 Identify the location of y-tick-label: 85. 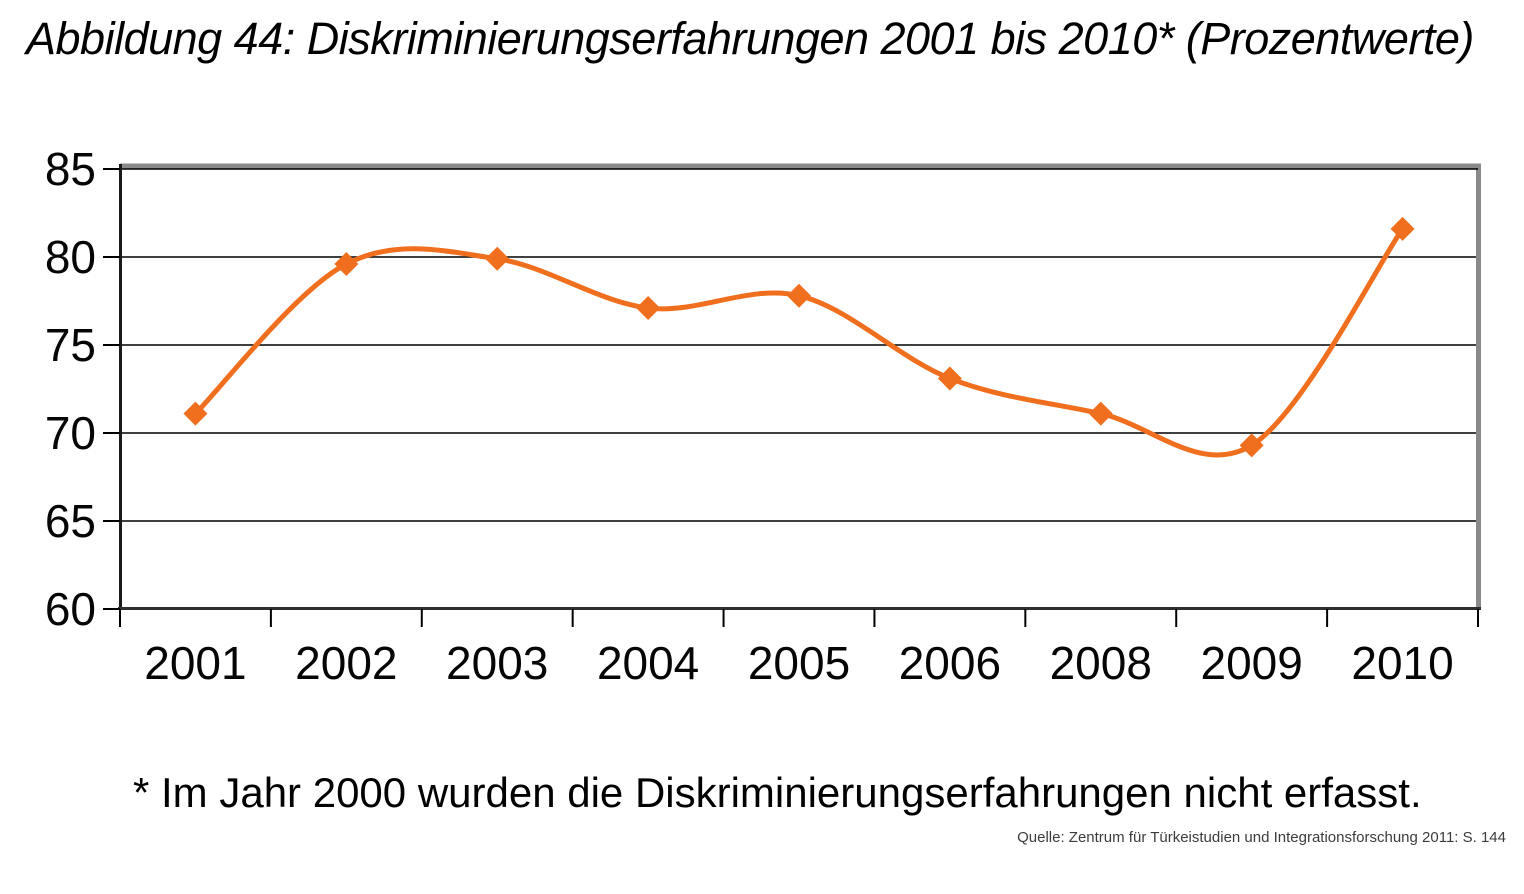
(70, 169).